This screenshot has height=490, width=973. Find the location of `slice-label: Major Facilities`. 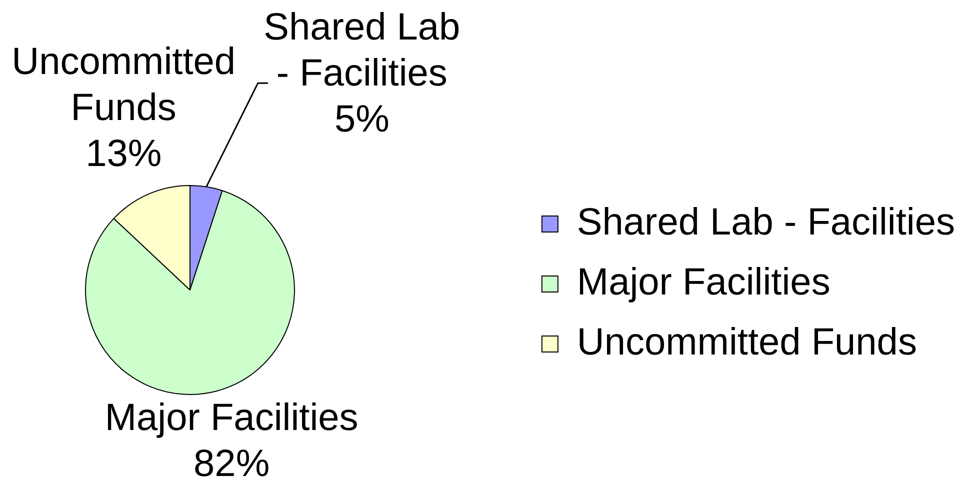

slice-label: Major Facilities is located at coordinates (231, 417).